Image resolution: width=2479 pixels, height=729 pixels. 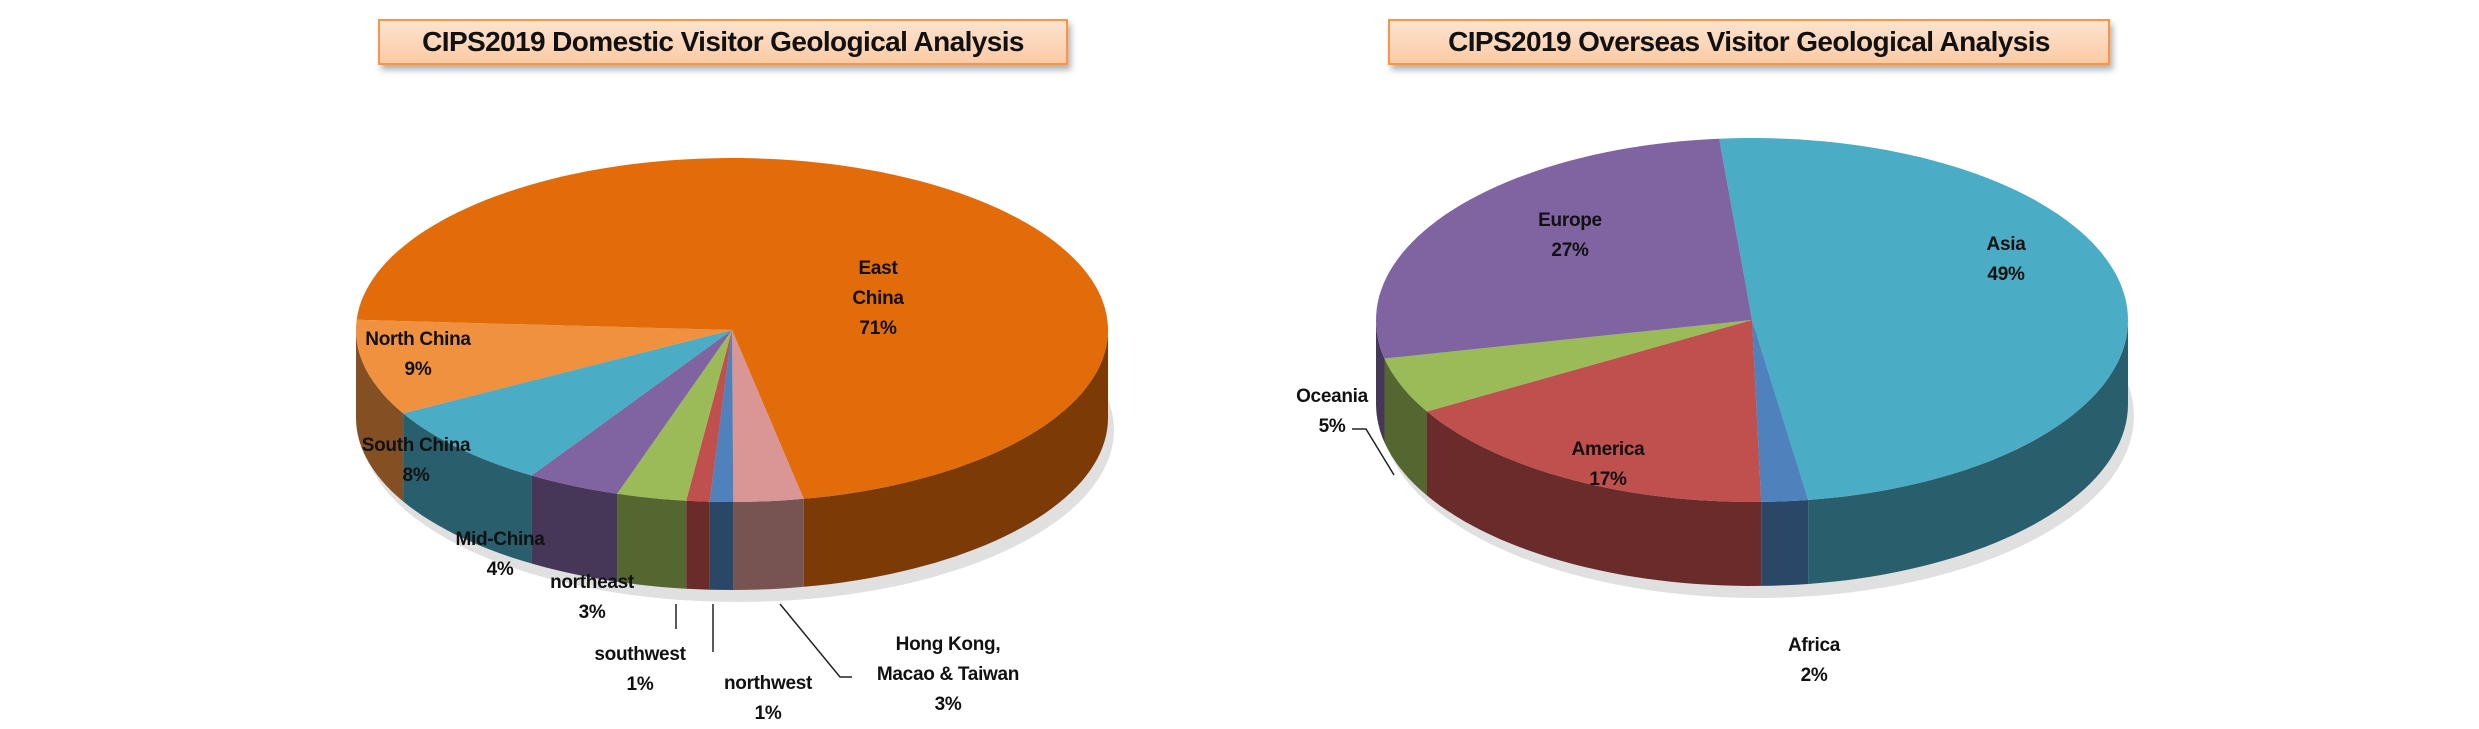 I want to click on data-label-category: Europe, so click(x=1570, y=220).